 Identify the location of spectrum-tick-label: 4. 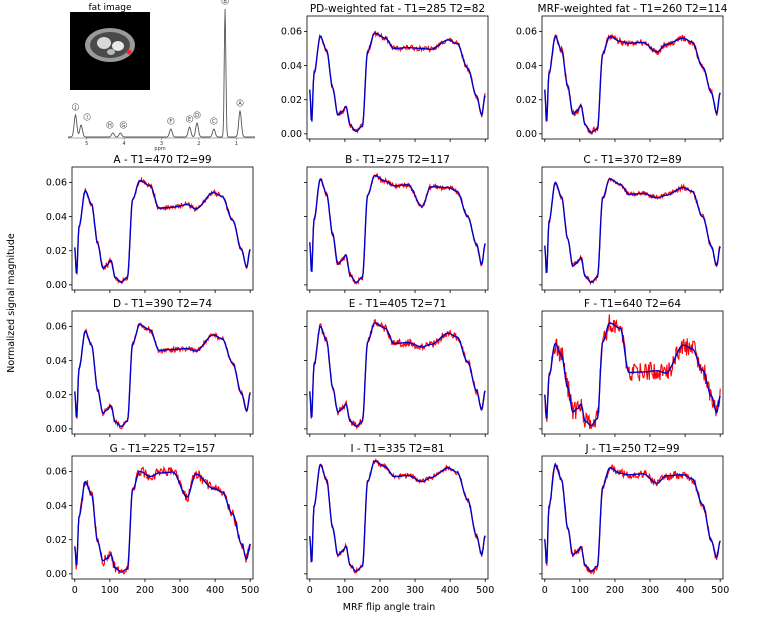
(124, 144).